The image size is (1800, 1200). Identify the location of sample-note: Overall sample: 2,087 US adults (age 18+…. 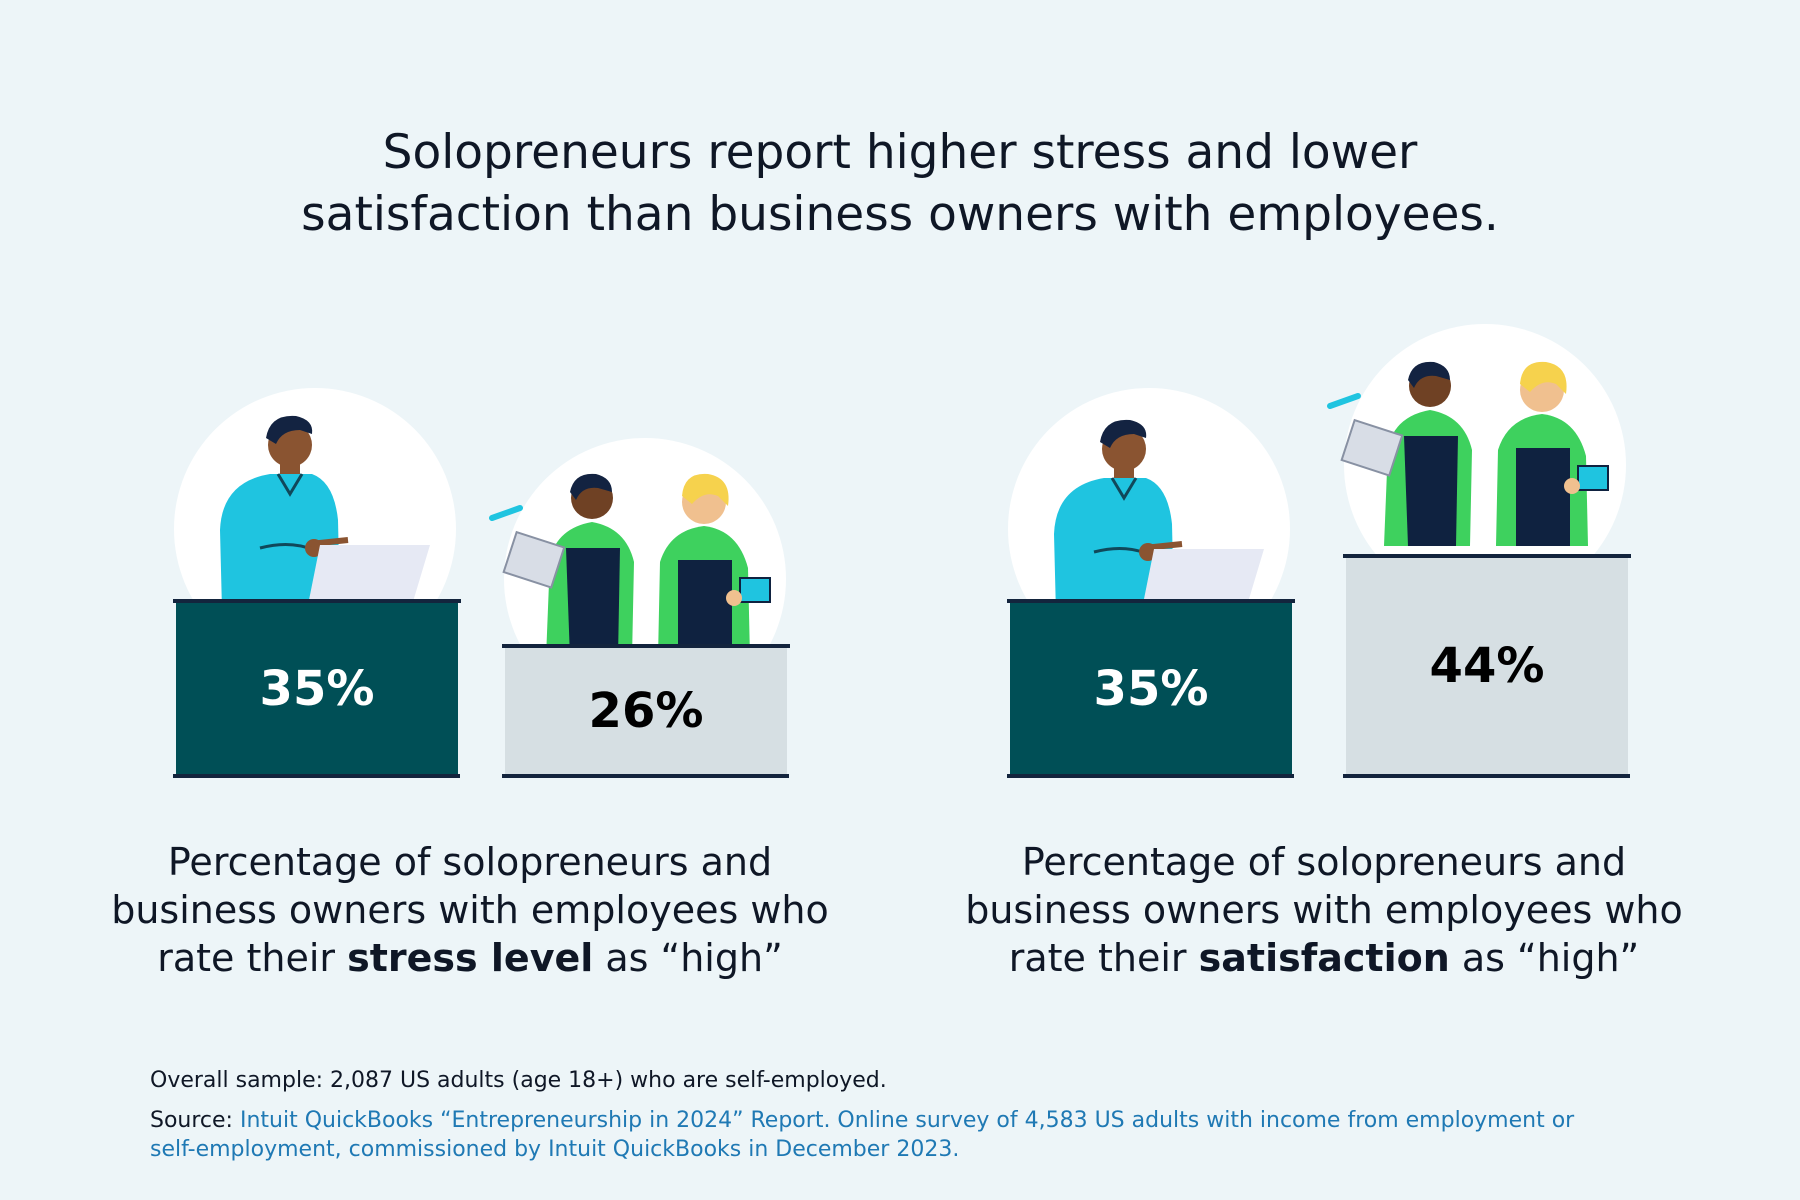
(875, 1080).